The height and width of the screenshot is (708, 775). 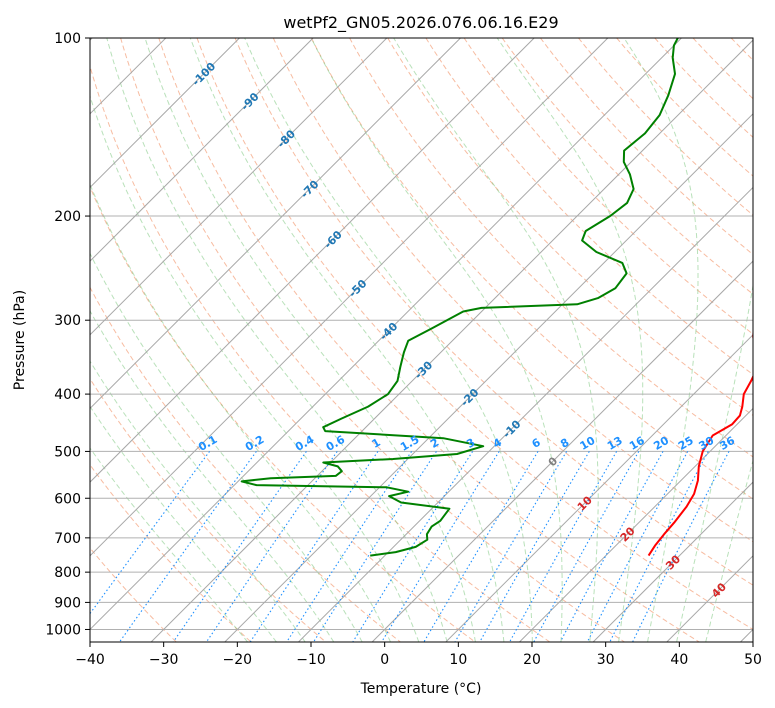 What do you see at coordinates (384, 660) in the screenshot?
I see `x-tick-label: 0` at bounding box center [384, 660].